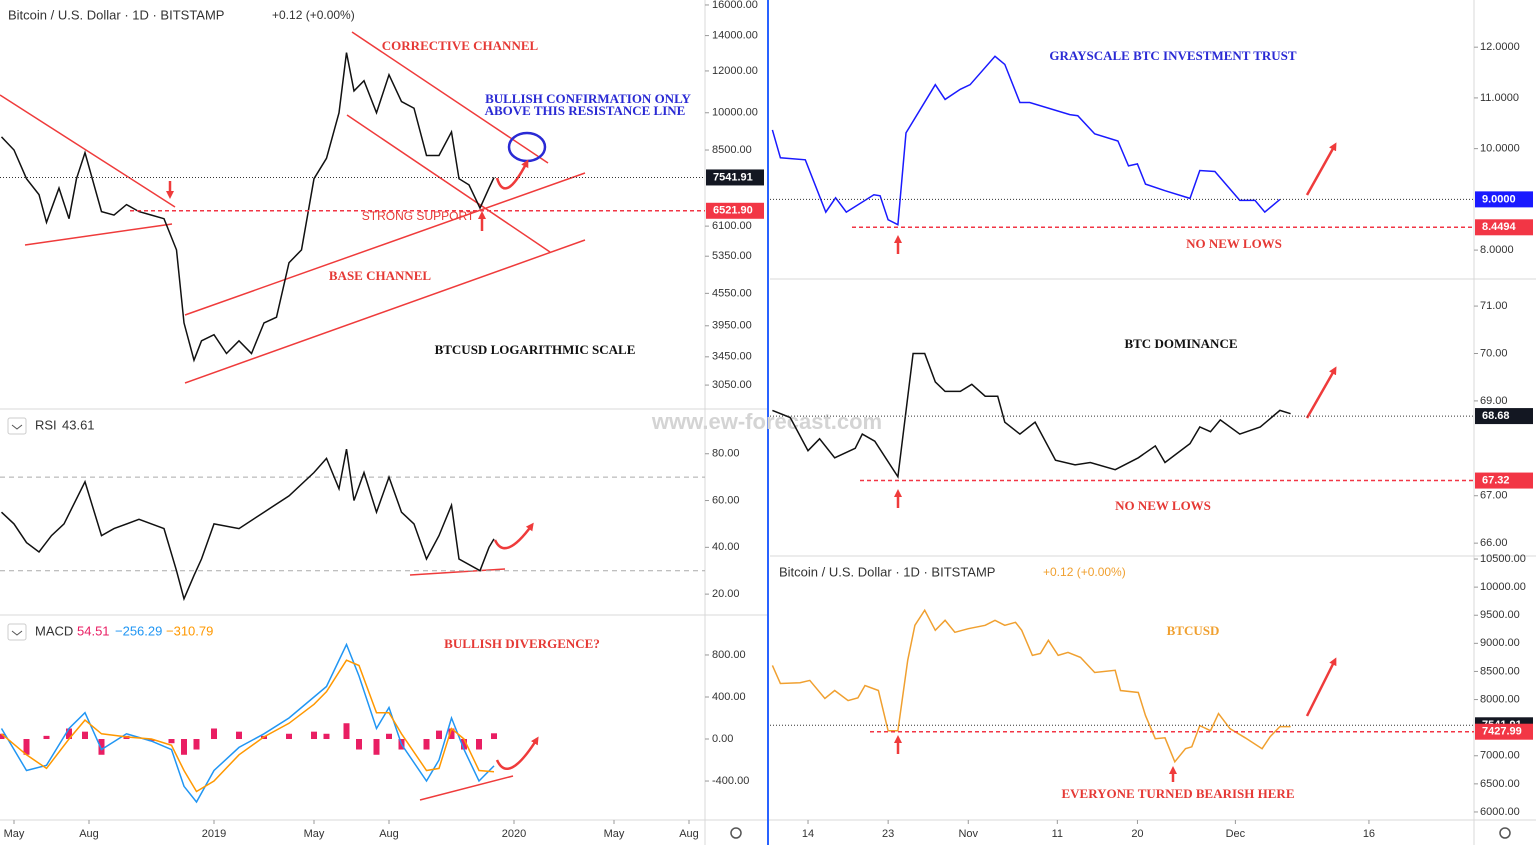 This screenshot has height=845, width=1536. Describe the element at coordinates (1494, 306) in the screenshot. I see `y-tick-label: 71.00` at that location.